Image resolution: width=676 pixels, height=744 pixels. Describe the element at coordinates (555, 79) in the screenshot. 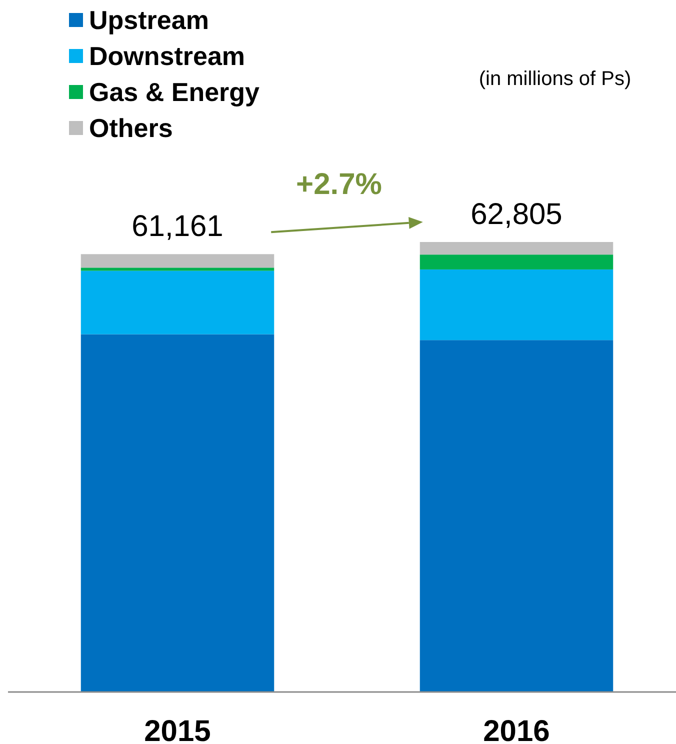

I see `text: (in millions of Ps)` at that location.